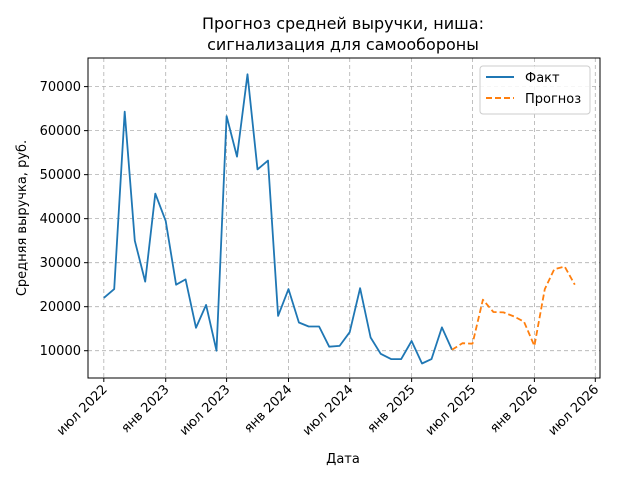 Image resolution: width=640 pixels, height=480 pixels. What do you see at coordinates (343, 44) in the screenshot?
I see `chart-title-line-2: сигнализация для самообороны` at bounding box center [343, 44].